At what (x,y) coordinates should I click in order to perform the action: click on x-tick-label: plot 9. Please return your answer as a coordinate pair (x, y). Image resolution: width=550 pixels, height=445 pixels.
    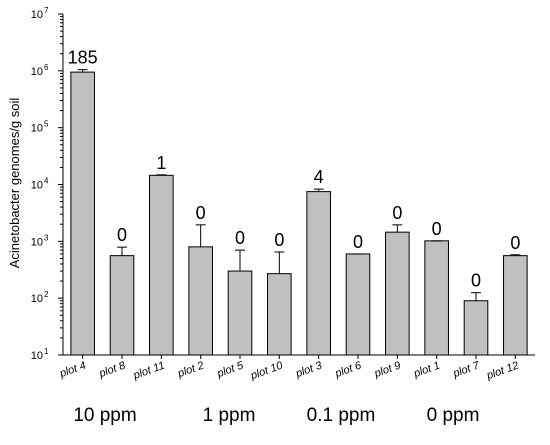
    Looking at the image, I should click on (387, 370).